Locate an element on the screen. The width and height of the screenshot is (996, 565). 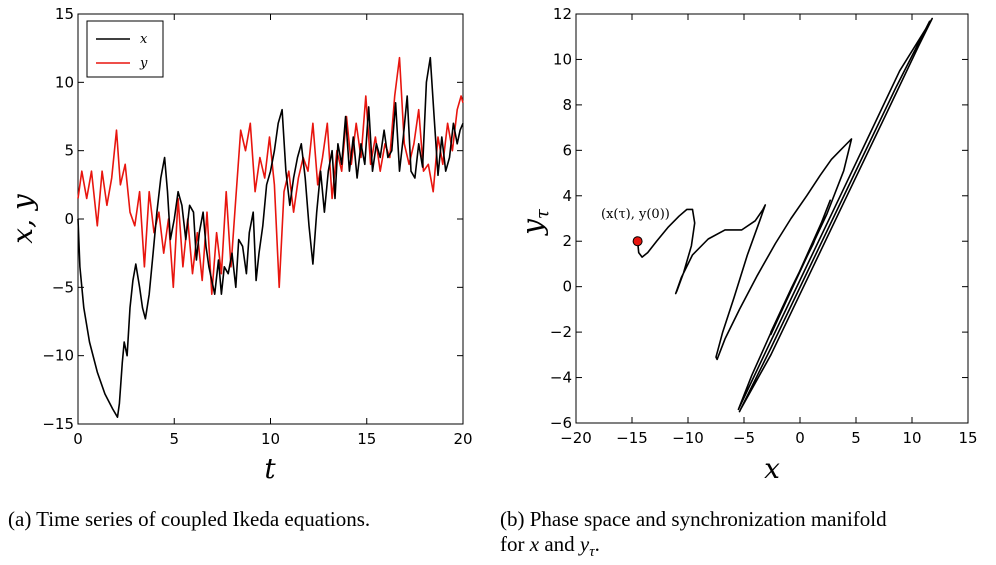
legend-label-x: x is located at coordinates (144, 39).